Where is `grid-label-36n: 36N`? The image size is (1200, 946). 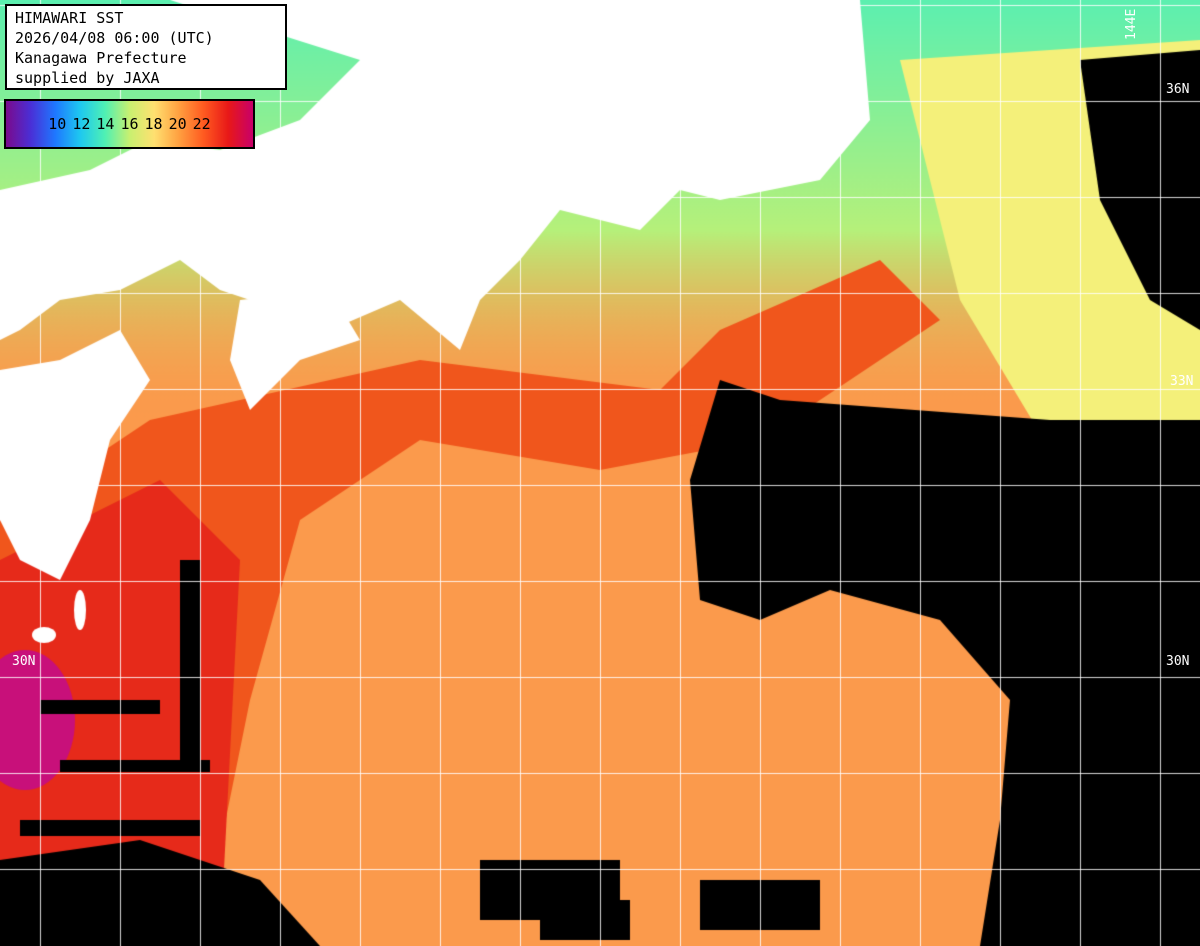
grid-label-36n: 36N is located at coordinates (1178, 89).